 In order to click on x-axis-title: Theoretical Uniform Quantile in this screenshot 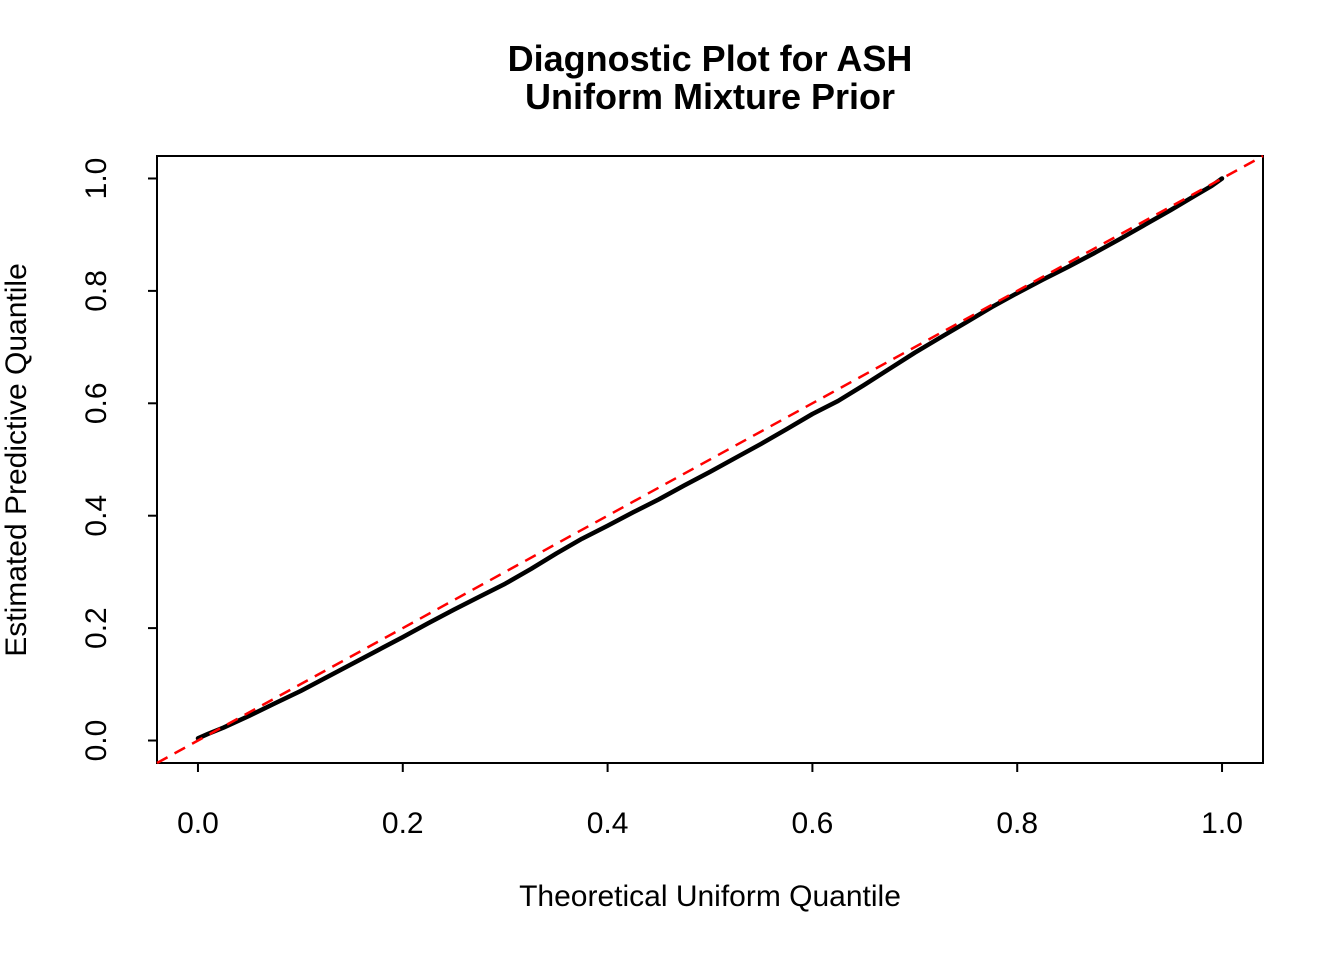, I will do `click(710, 896)`.